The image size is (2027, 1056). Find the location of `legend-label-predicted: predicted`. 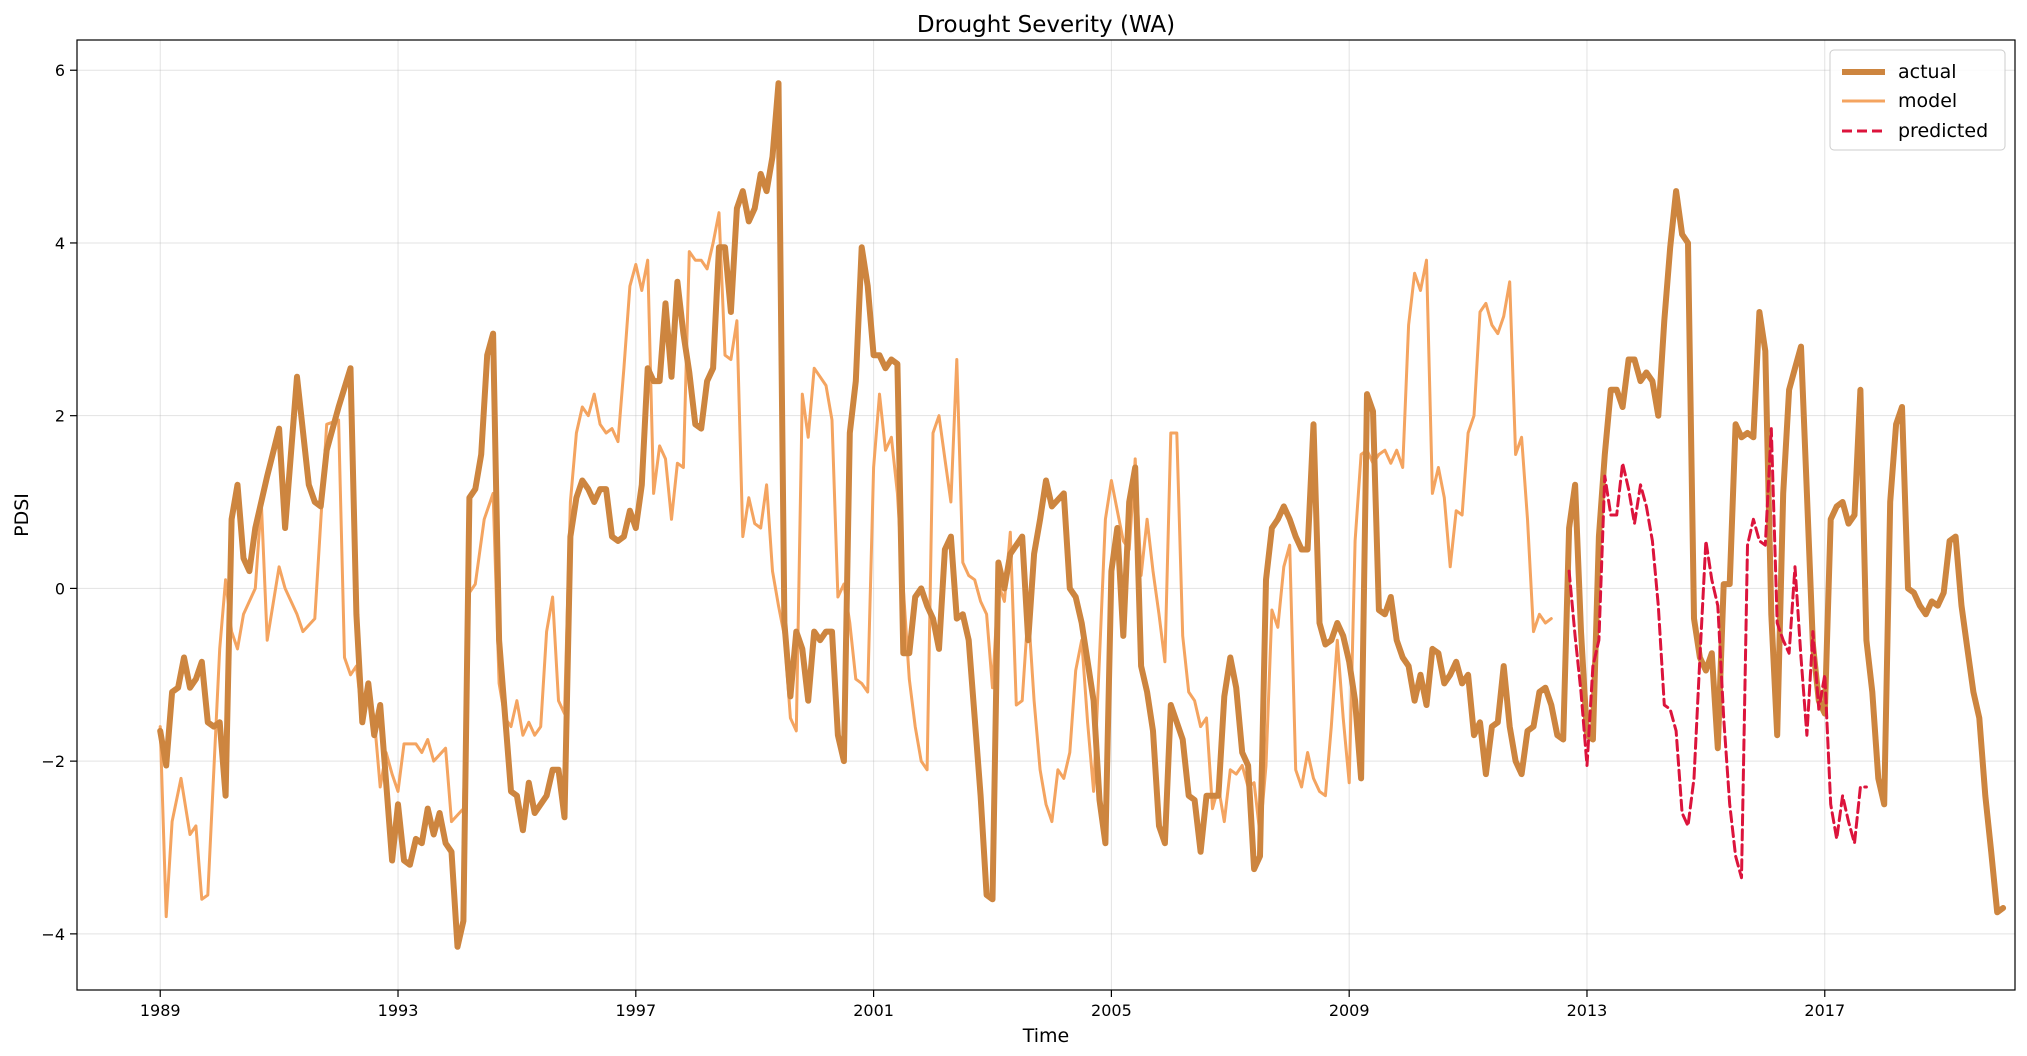

legend-label-predicted: predicted is located at coordinates (1943, 131).